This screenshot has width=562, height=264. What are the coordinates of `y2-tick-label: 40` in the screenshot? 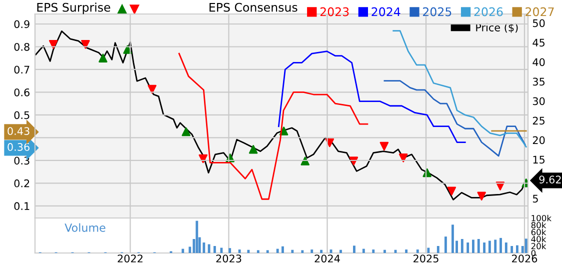 It's located at (538, 62).